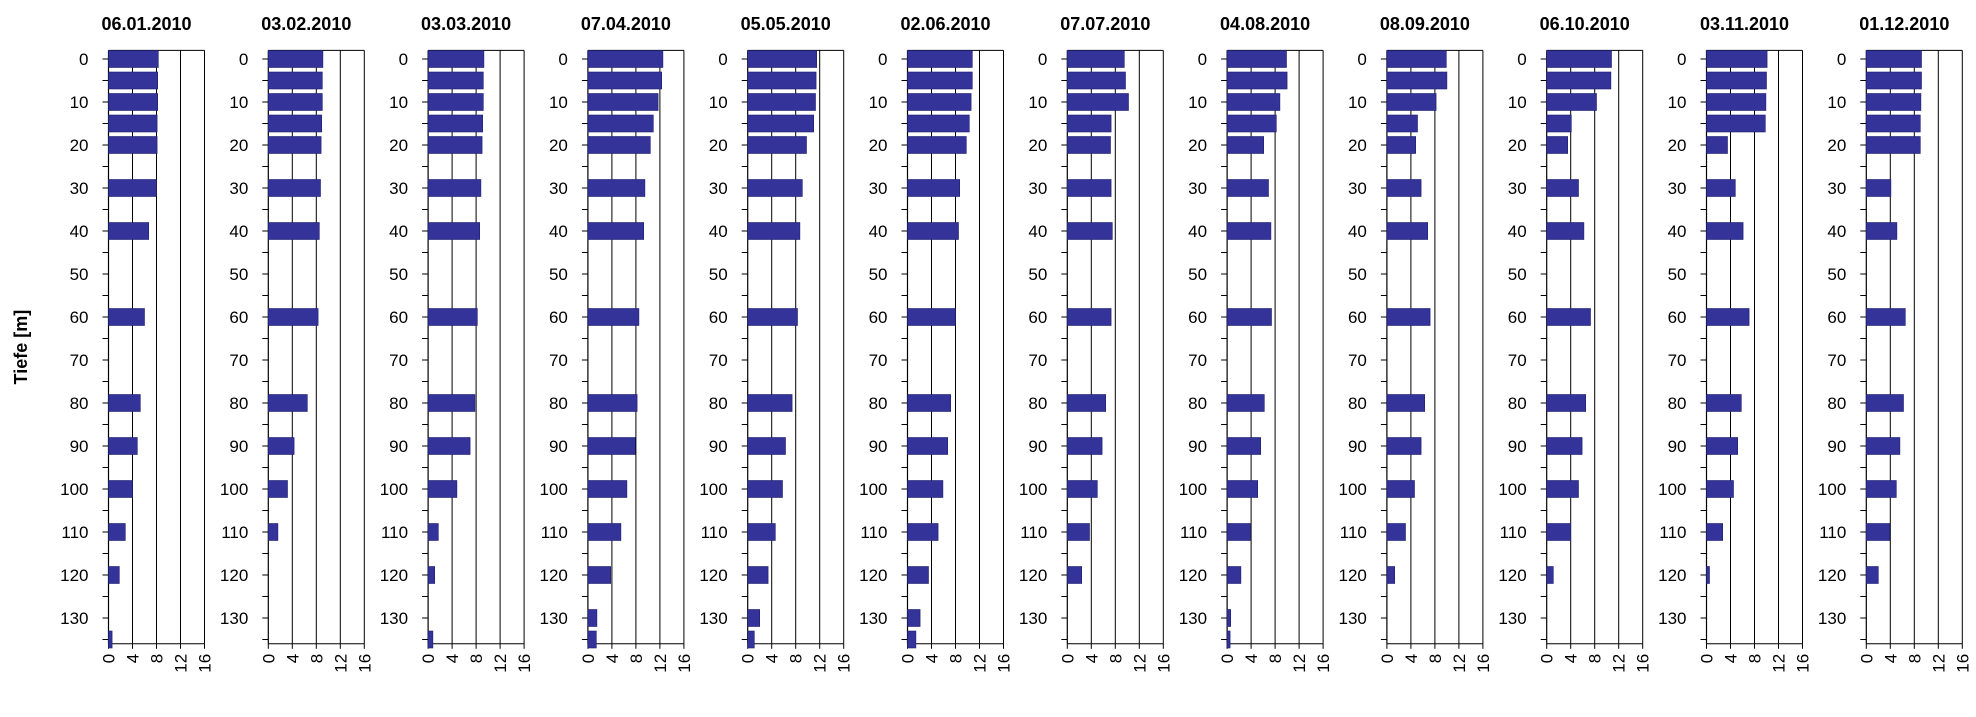  I want to click on y-tick-label: 0, so click(562, 59).